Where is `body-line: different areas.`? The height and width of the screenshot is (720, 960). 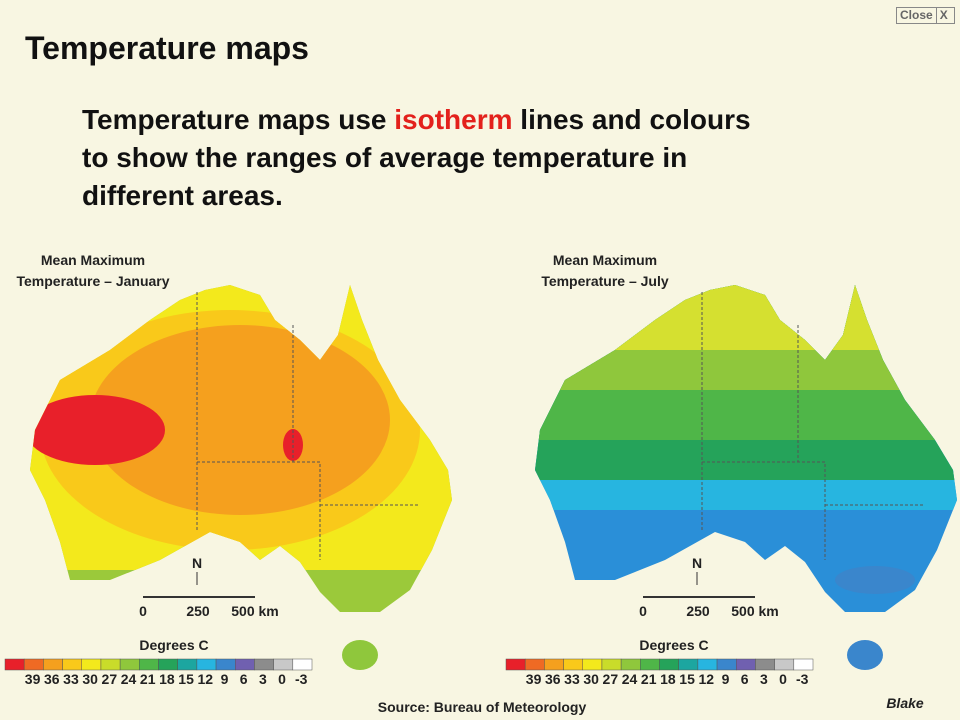
body-line: different areas. is located at coordinates (182, 196).